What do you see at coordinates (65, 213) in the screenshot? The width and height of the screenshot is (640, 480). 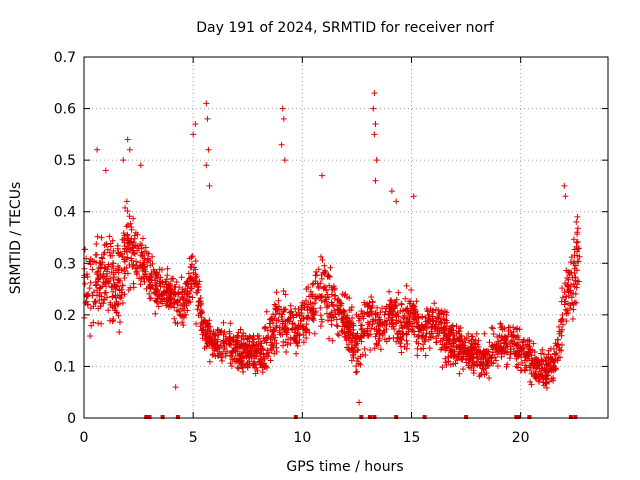 I see `y-tick-label: 0.4` at bounding box center [65, 213].